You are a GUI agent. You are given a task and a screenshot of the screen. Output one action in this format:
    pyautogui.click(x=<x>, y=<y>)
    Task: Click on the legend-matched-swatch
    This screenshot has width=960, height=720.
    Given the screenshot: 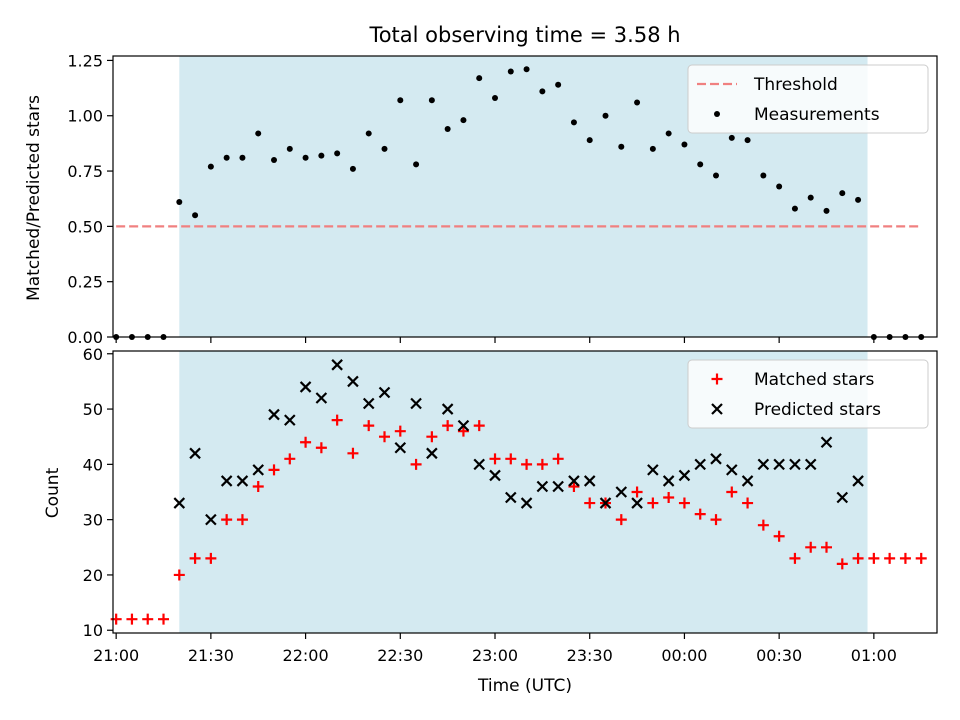 What is the action you would take?
    pyautogui.click(x=717, y=379)
    